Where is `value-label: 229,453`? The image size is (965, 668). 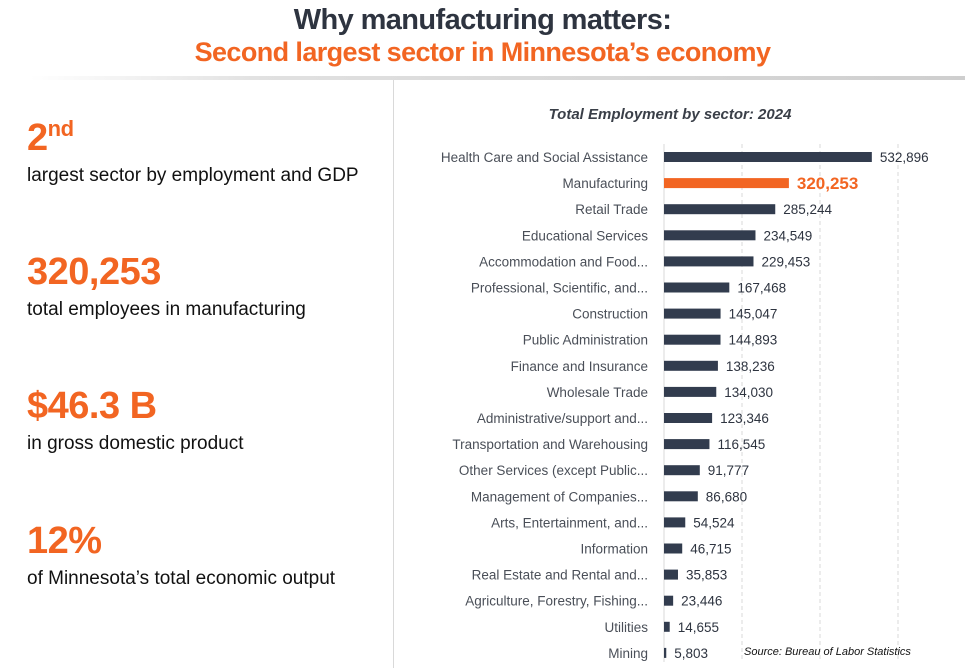
value-label: 229,453 is located at coordinates (785, 261).